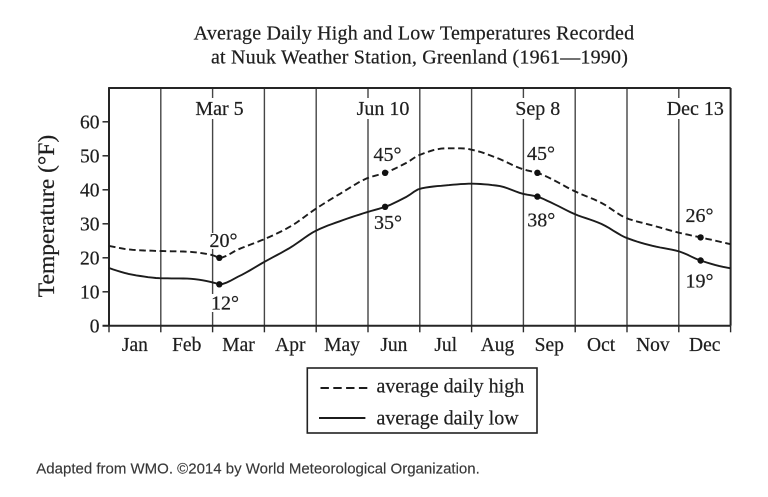 This screenshot has height=497, width=768. Describe the element at coordinates (388, 223) in the screenshot. I see `svg-text: 35°` at that location.